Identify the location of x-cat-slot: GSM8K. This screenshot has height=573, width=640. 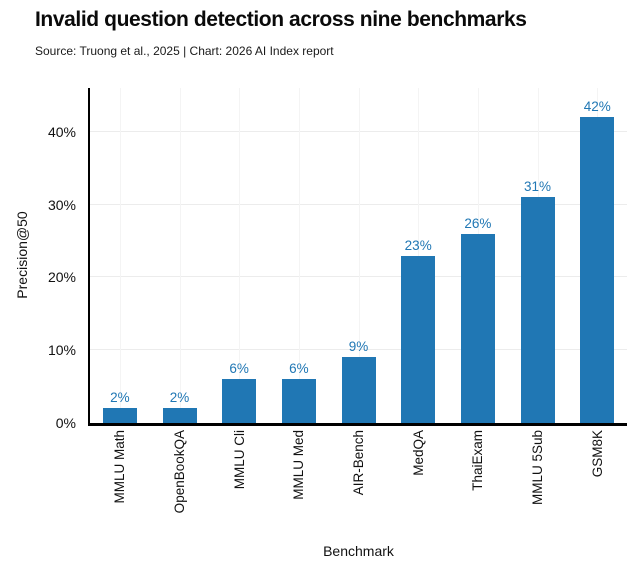
(597, 482).